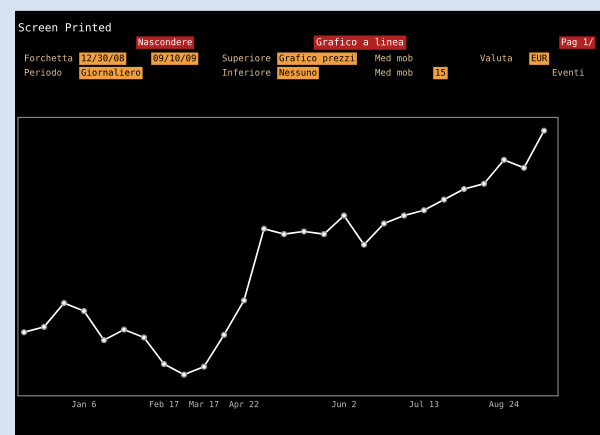 The width and height of the screenshot is (600, 435). I want to click on text: Periodo, so click(43, 72).